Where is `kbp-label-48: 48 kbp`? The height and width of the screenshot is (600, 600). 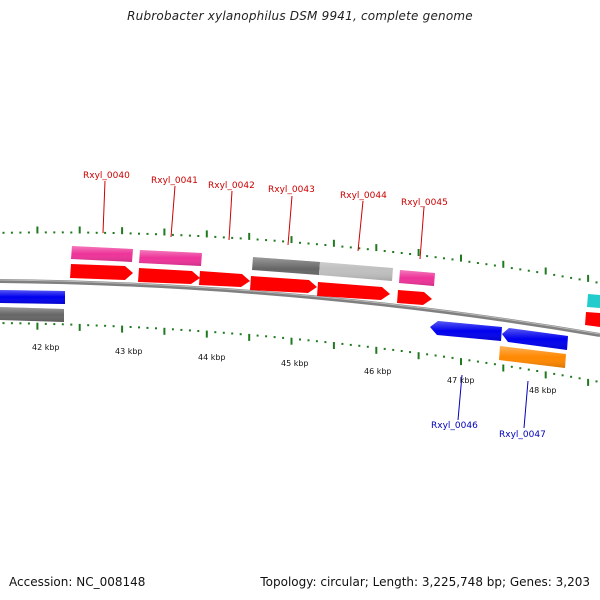 kbp-label-48: 48 kbp is located at coordinates (543, 390).